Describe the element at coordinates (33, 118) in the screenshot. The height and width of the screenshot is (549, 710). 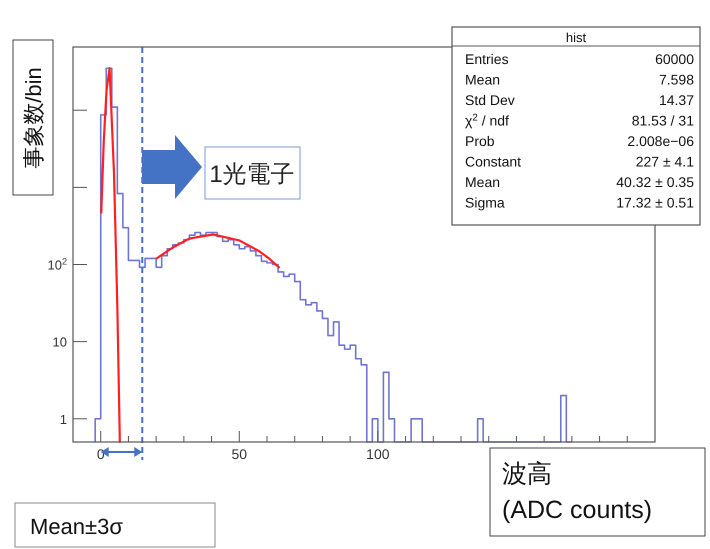
I see `y-axis-title: 事象数/bin` at that location.